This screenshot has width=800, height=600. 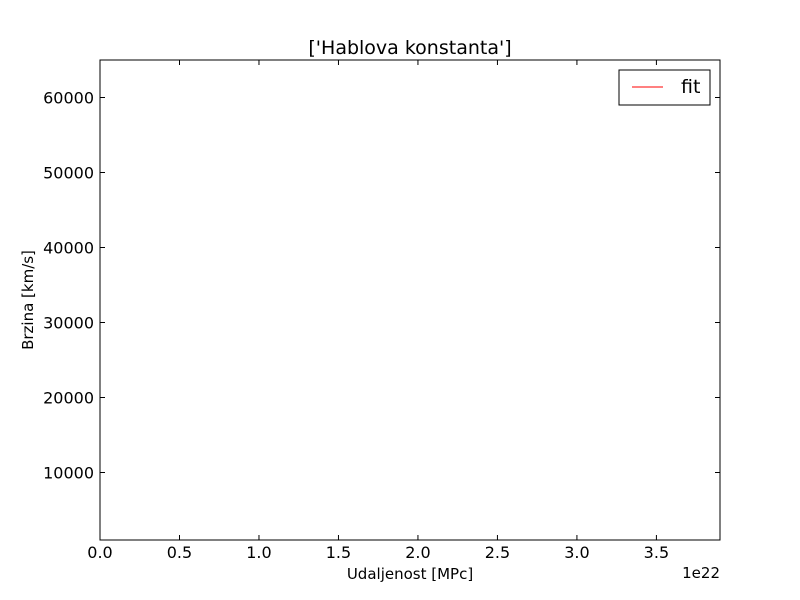 I want to click on y-tick-label: 40000, so click(x=68, y=248).